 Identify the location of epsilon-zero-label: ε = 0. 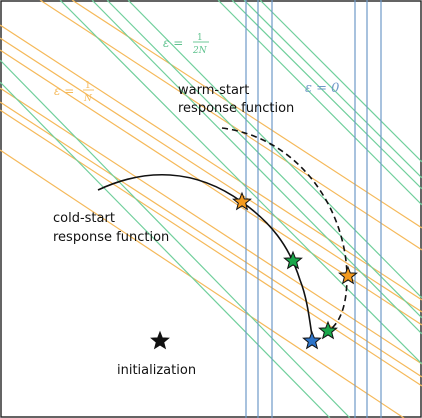
(322, 88).